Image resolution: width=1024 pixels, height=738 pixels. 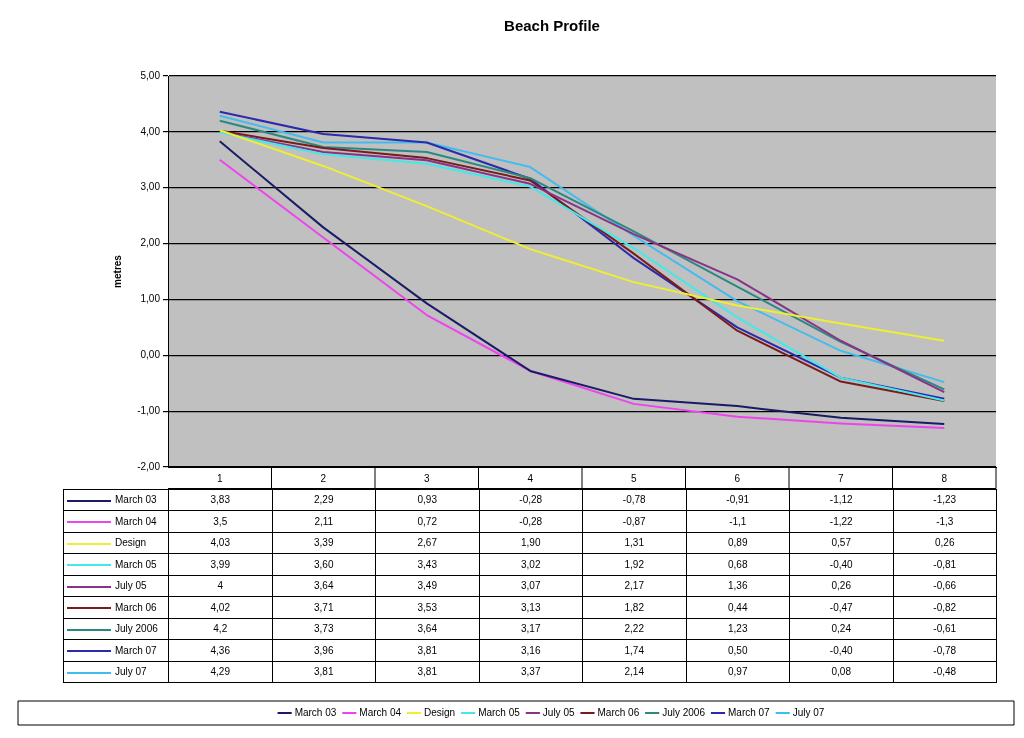 I want to click on data-label: 1,82, so click(x=634, y=607).